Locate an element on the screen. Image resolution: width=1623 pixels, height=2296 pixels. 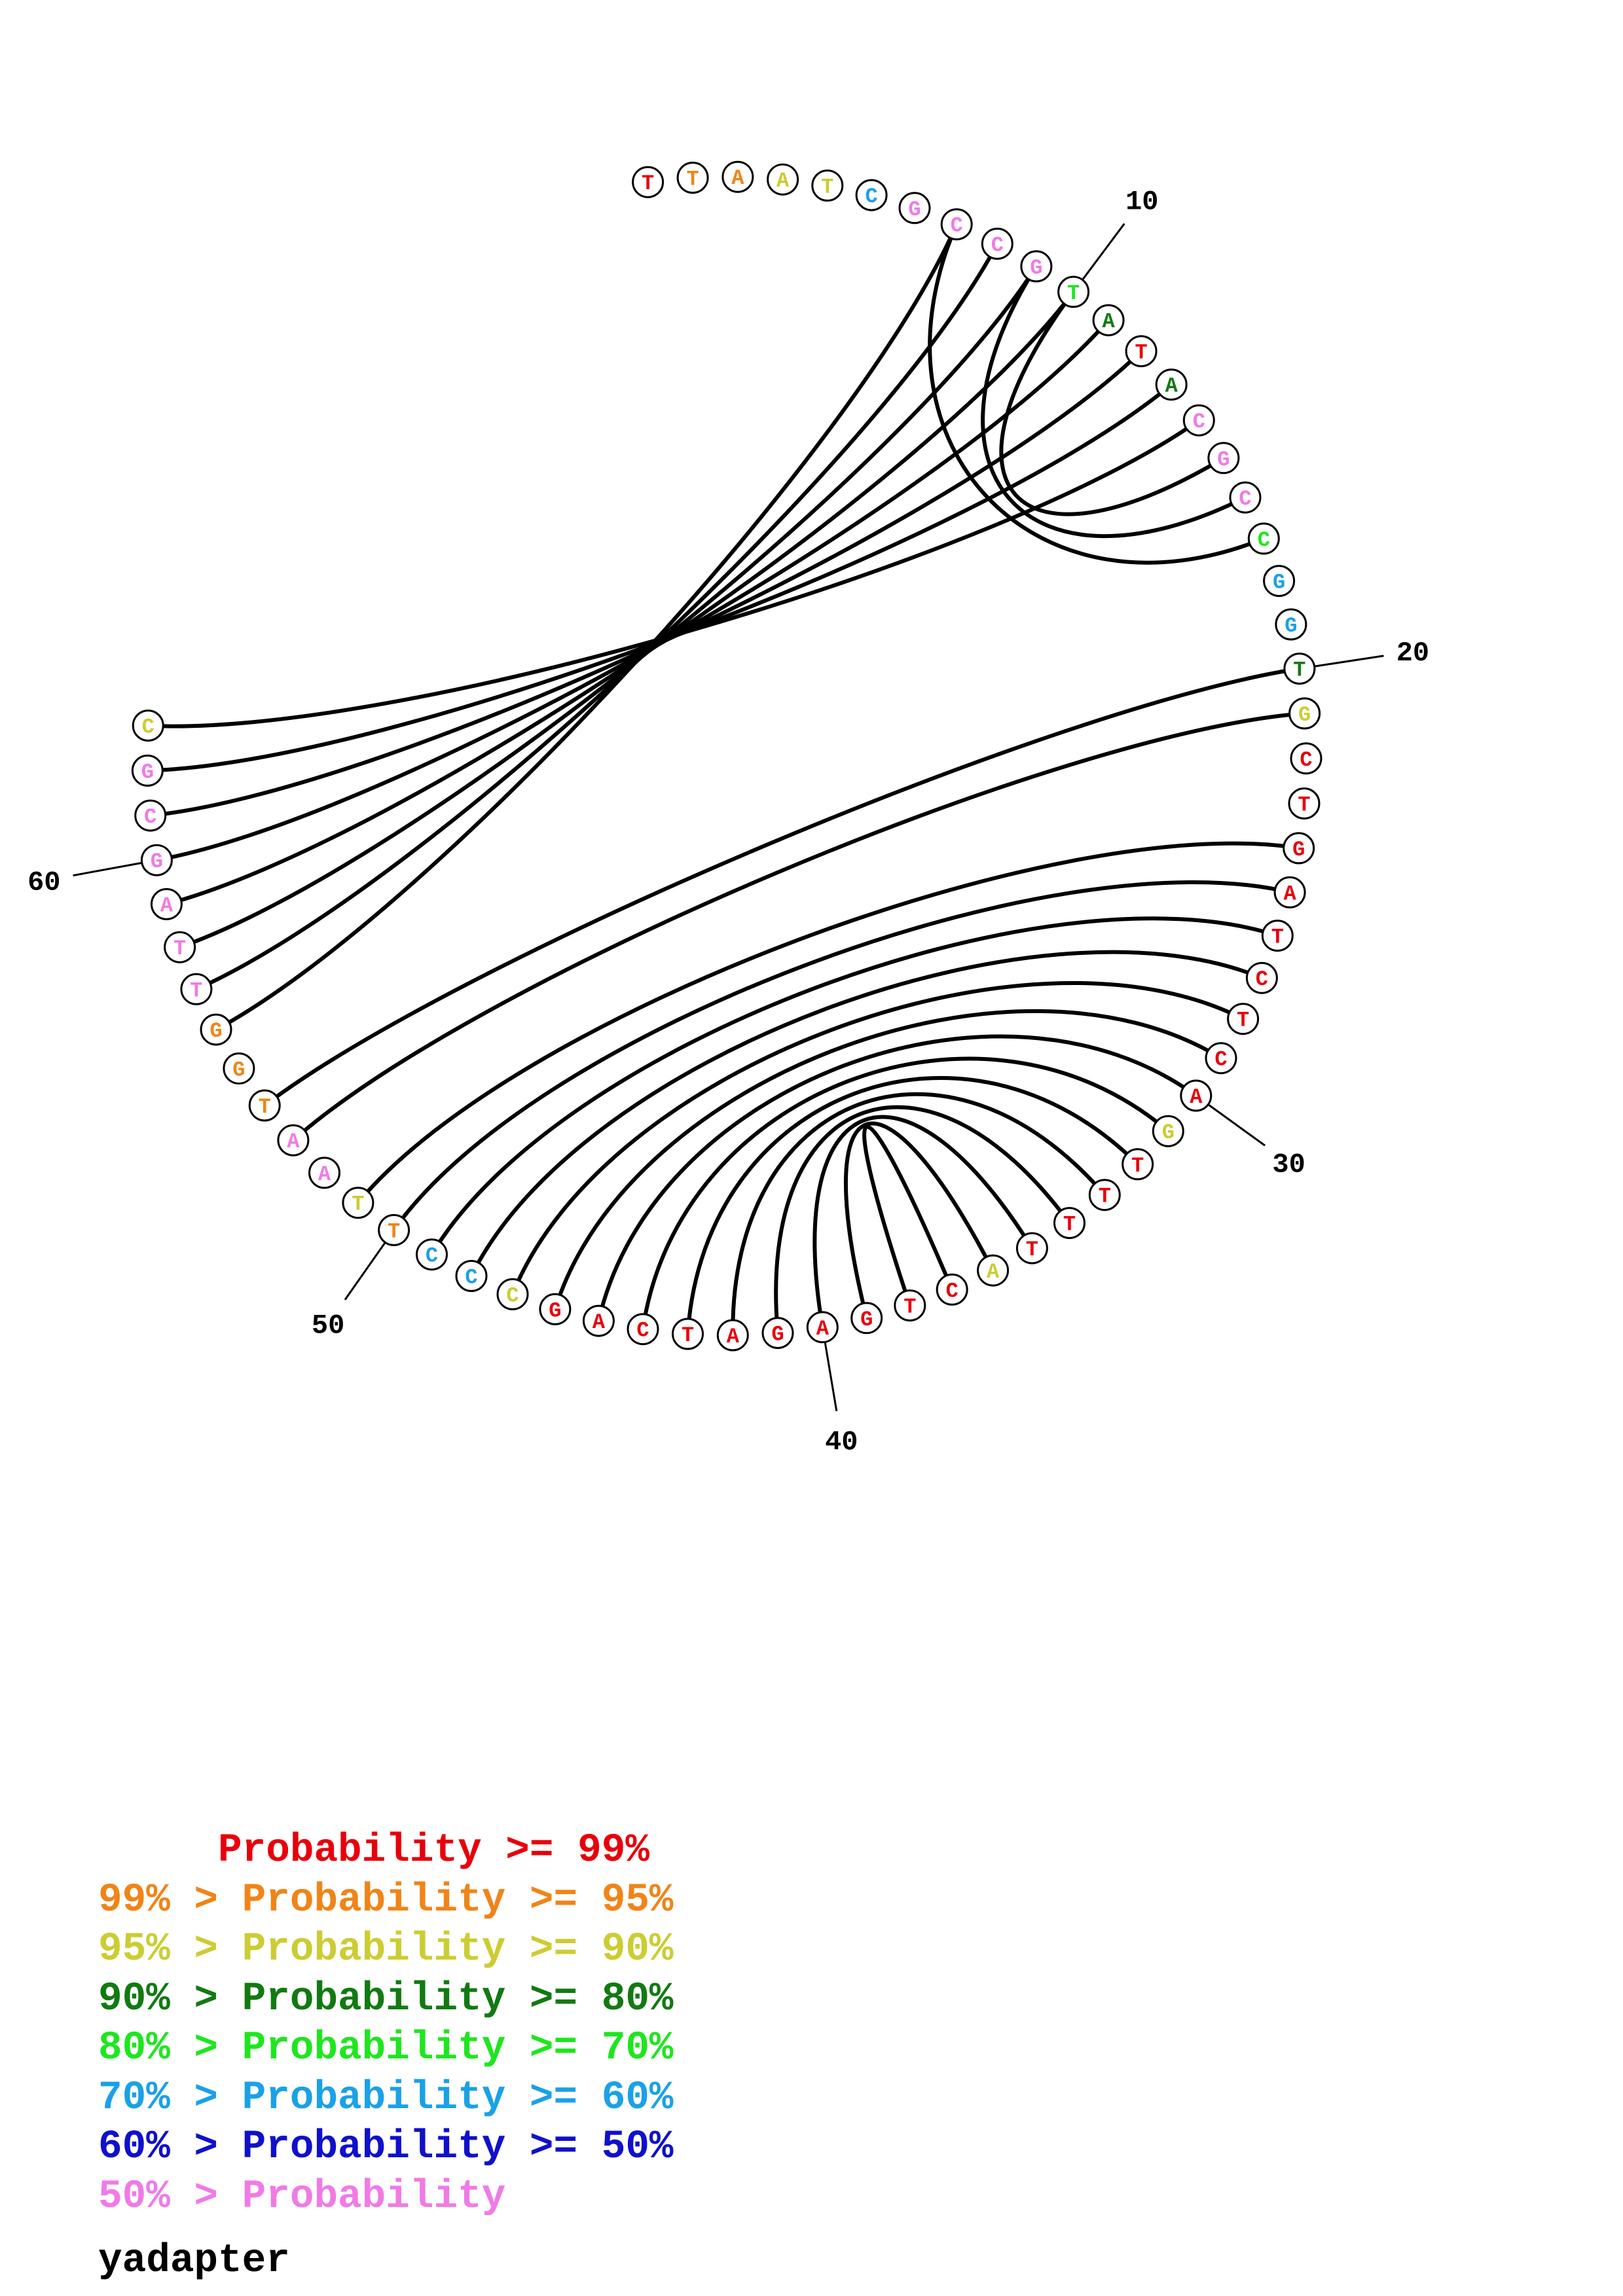
legend-row: 90% > Probability >= 80% is located at coordinates (386, 1999).